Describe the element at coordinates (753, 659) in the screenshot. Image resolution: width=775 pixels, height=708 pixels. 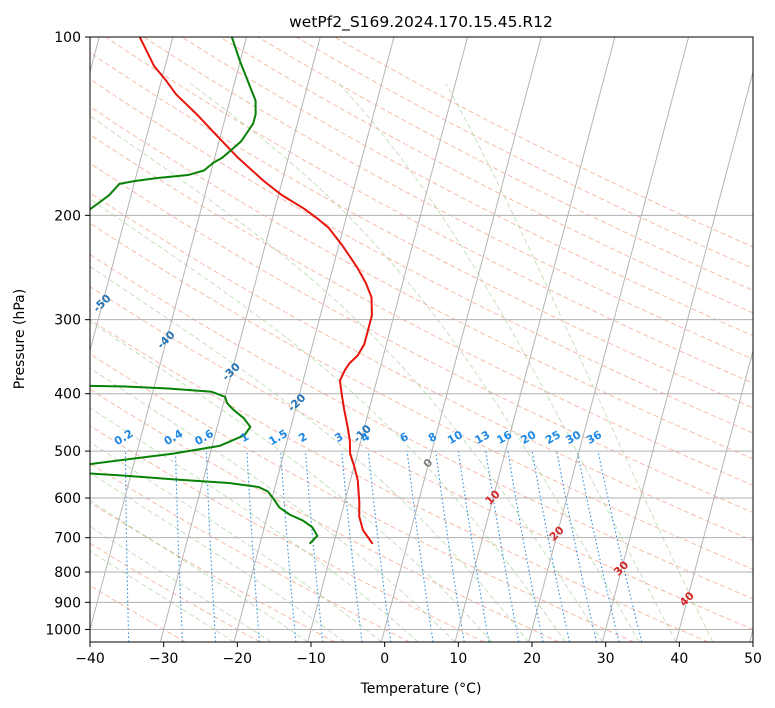
I see `x-tick-label: 50` at that location.